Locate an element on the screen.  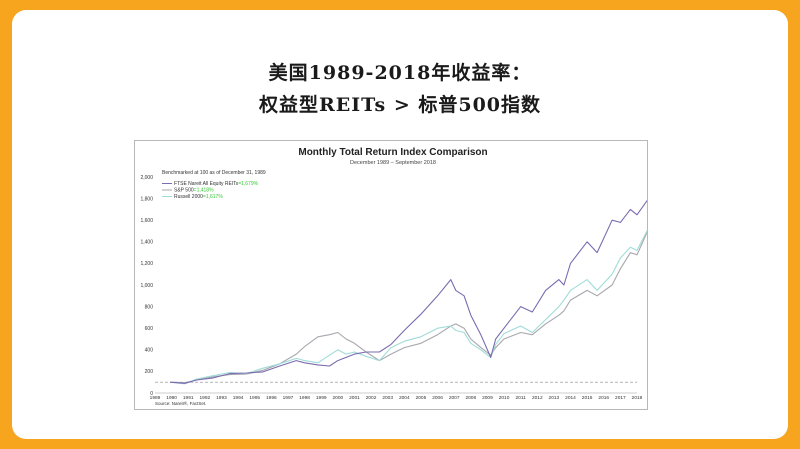
y-tick-label: 0 is located at coordinates (151, 394).